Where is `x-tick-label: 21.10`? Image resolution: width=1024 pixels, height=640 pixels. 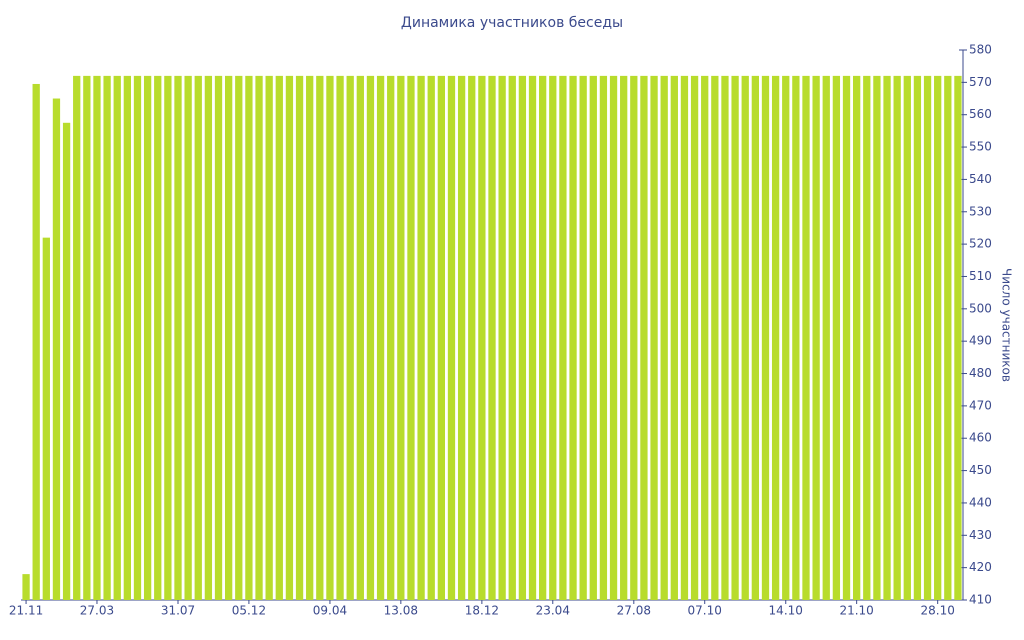
x-tick-label: 21.10 is located at coordinates (856, 611).